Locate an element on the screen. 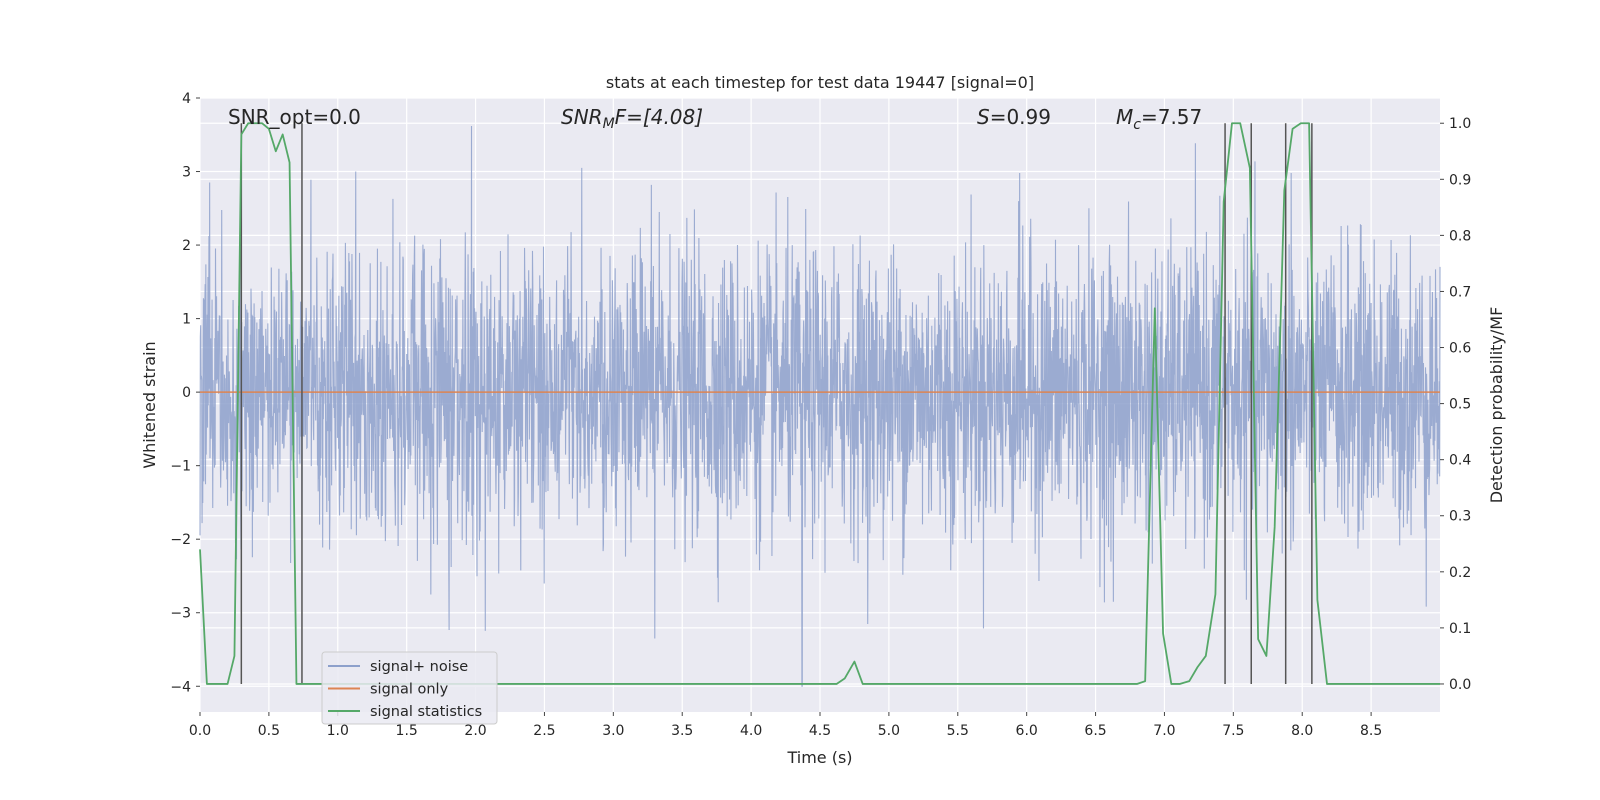 The width and height of the screenshot is (1600, 800). y-tick-label-right: 0.5 is located at coordinates (1460, 405).